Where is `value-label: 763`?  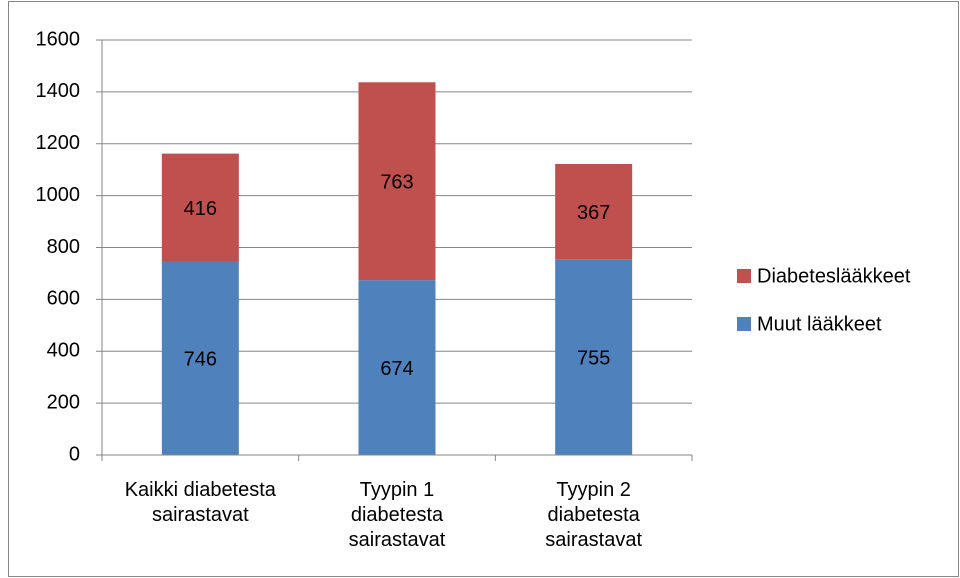 value-label: 763 is located at coordinates (396, 183).